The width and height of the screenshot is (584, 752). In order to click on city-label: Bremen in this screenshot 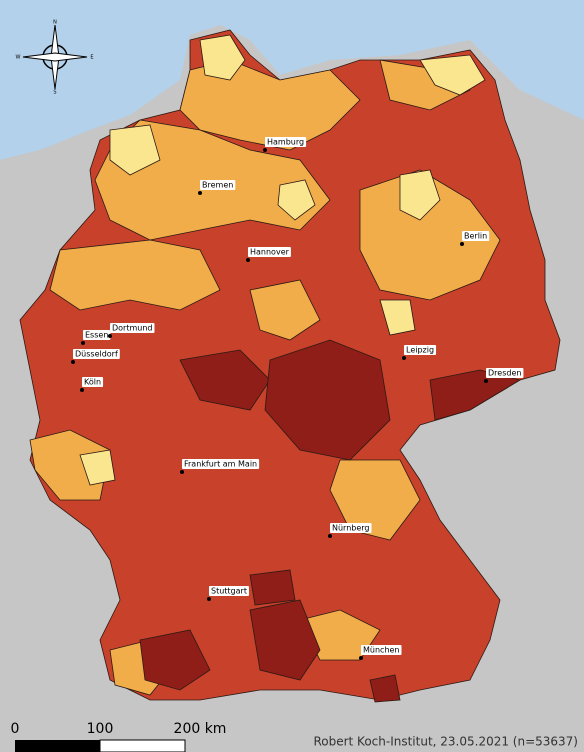, I will do `click(218, 185)`.